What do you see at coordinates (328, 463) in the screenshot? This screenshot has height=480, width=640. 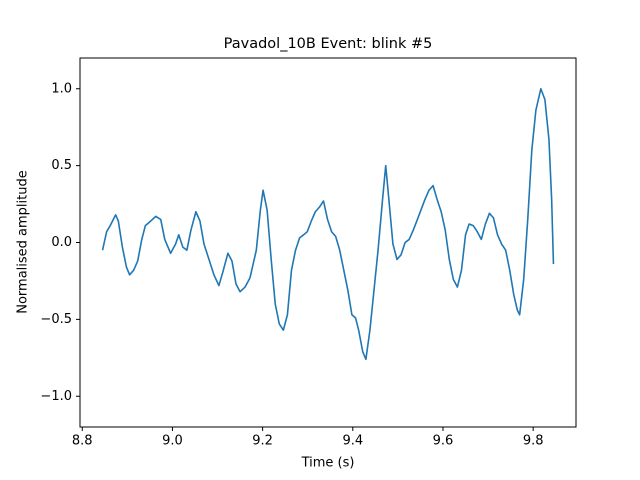 I see `x-axis-label: Time (s)` at bounding box center [328, 463].